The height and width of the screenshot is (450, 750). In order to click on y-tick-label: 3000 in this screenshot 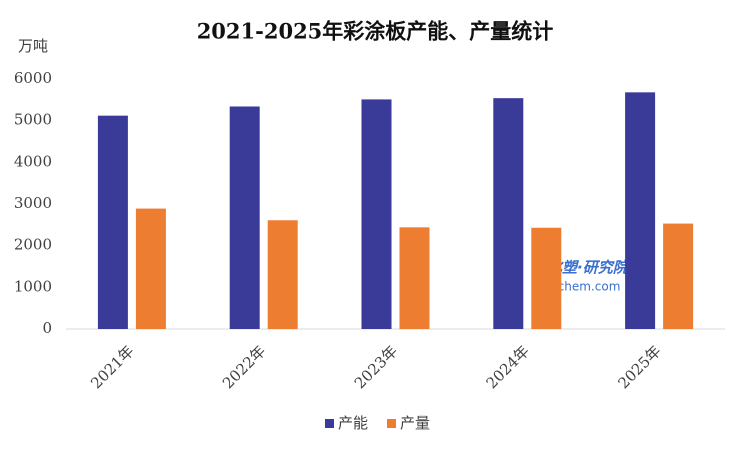, I will do `click(33, 203)`.